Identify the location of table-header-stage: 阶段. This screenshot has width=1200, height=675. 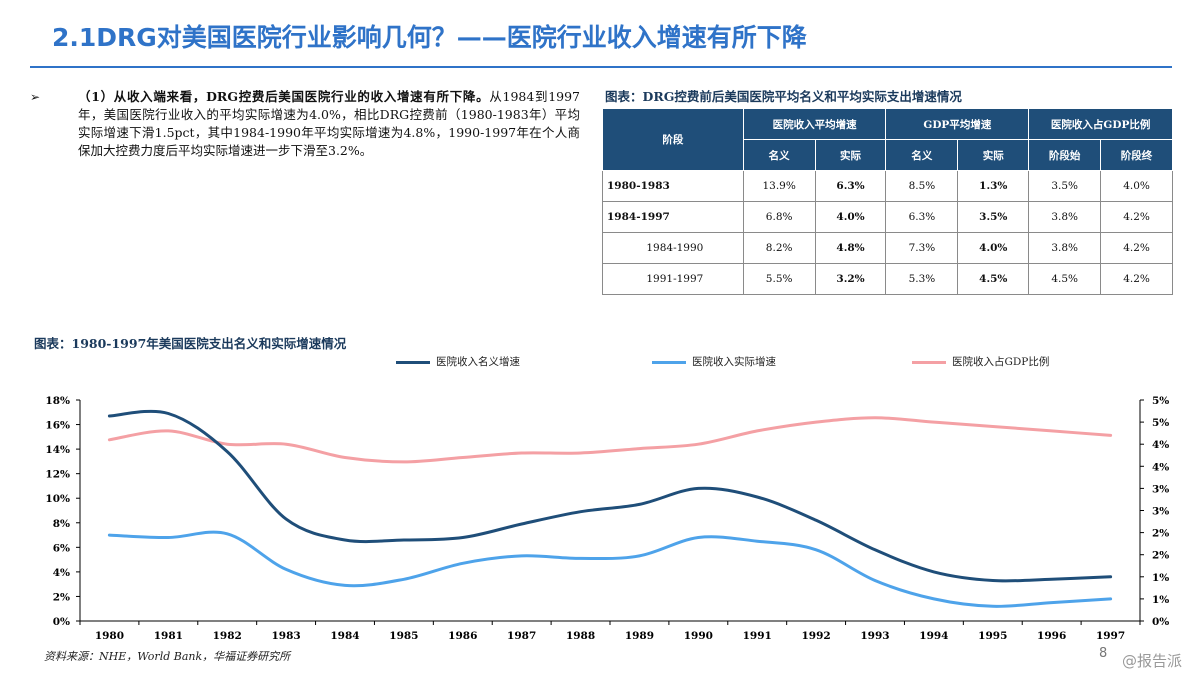
(673, 139).